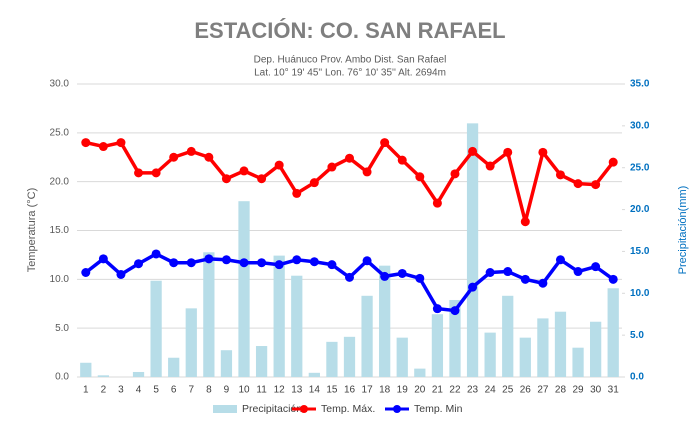 The image size is (695, 428). What do you see at coordinates (350, 60) in the screenshot?
I see `subtitle: Dep. Huánuco Prov. Ambo Dist. San Rafael` at bounding box center [350, 60].